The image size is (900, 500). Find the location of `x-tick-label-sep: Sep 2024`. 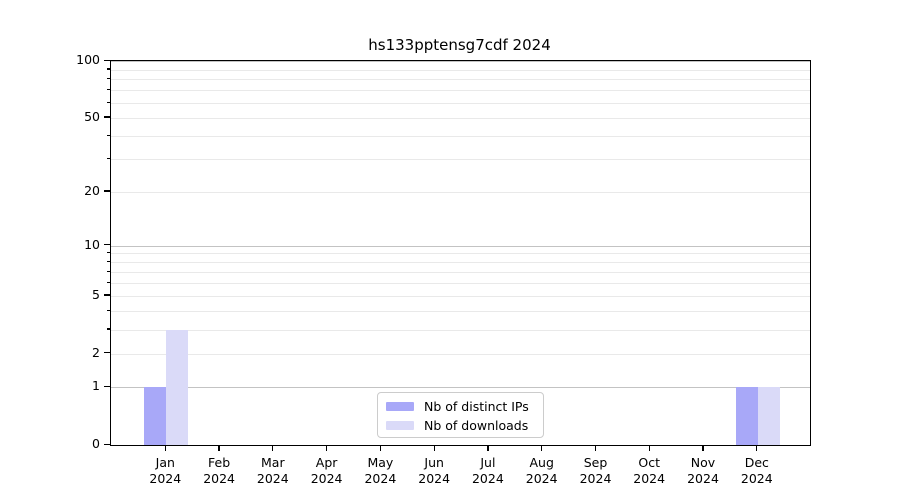

x-tick-label-sep: Sep 2024 is located at coordinates (595, 470).